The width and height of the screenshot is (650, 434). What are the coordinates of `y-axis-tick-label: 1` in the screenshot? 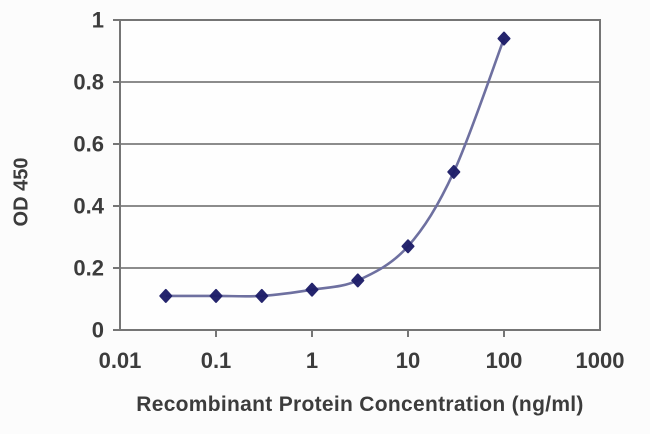 It's located at (98, 20).